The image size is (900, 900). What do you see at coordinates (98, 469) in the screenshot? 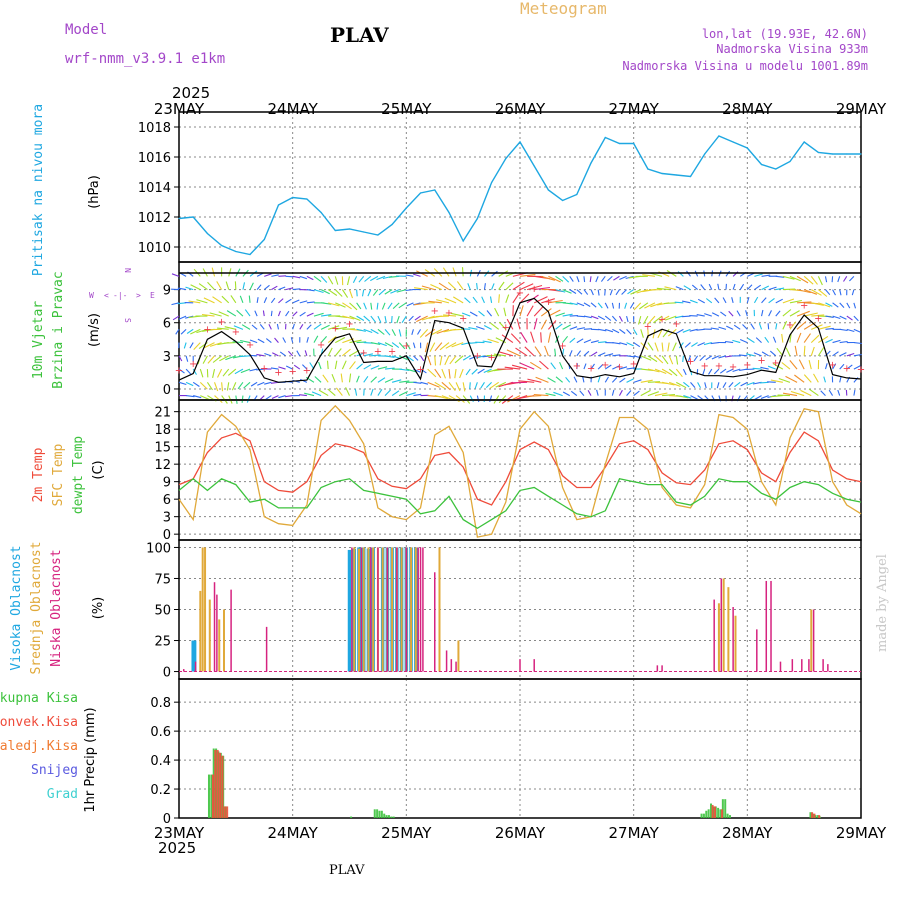
I see `temp-unit: (C)` at bounding box center [98, 469].